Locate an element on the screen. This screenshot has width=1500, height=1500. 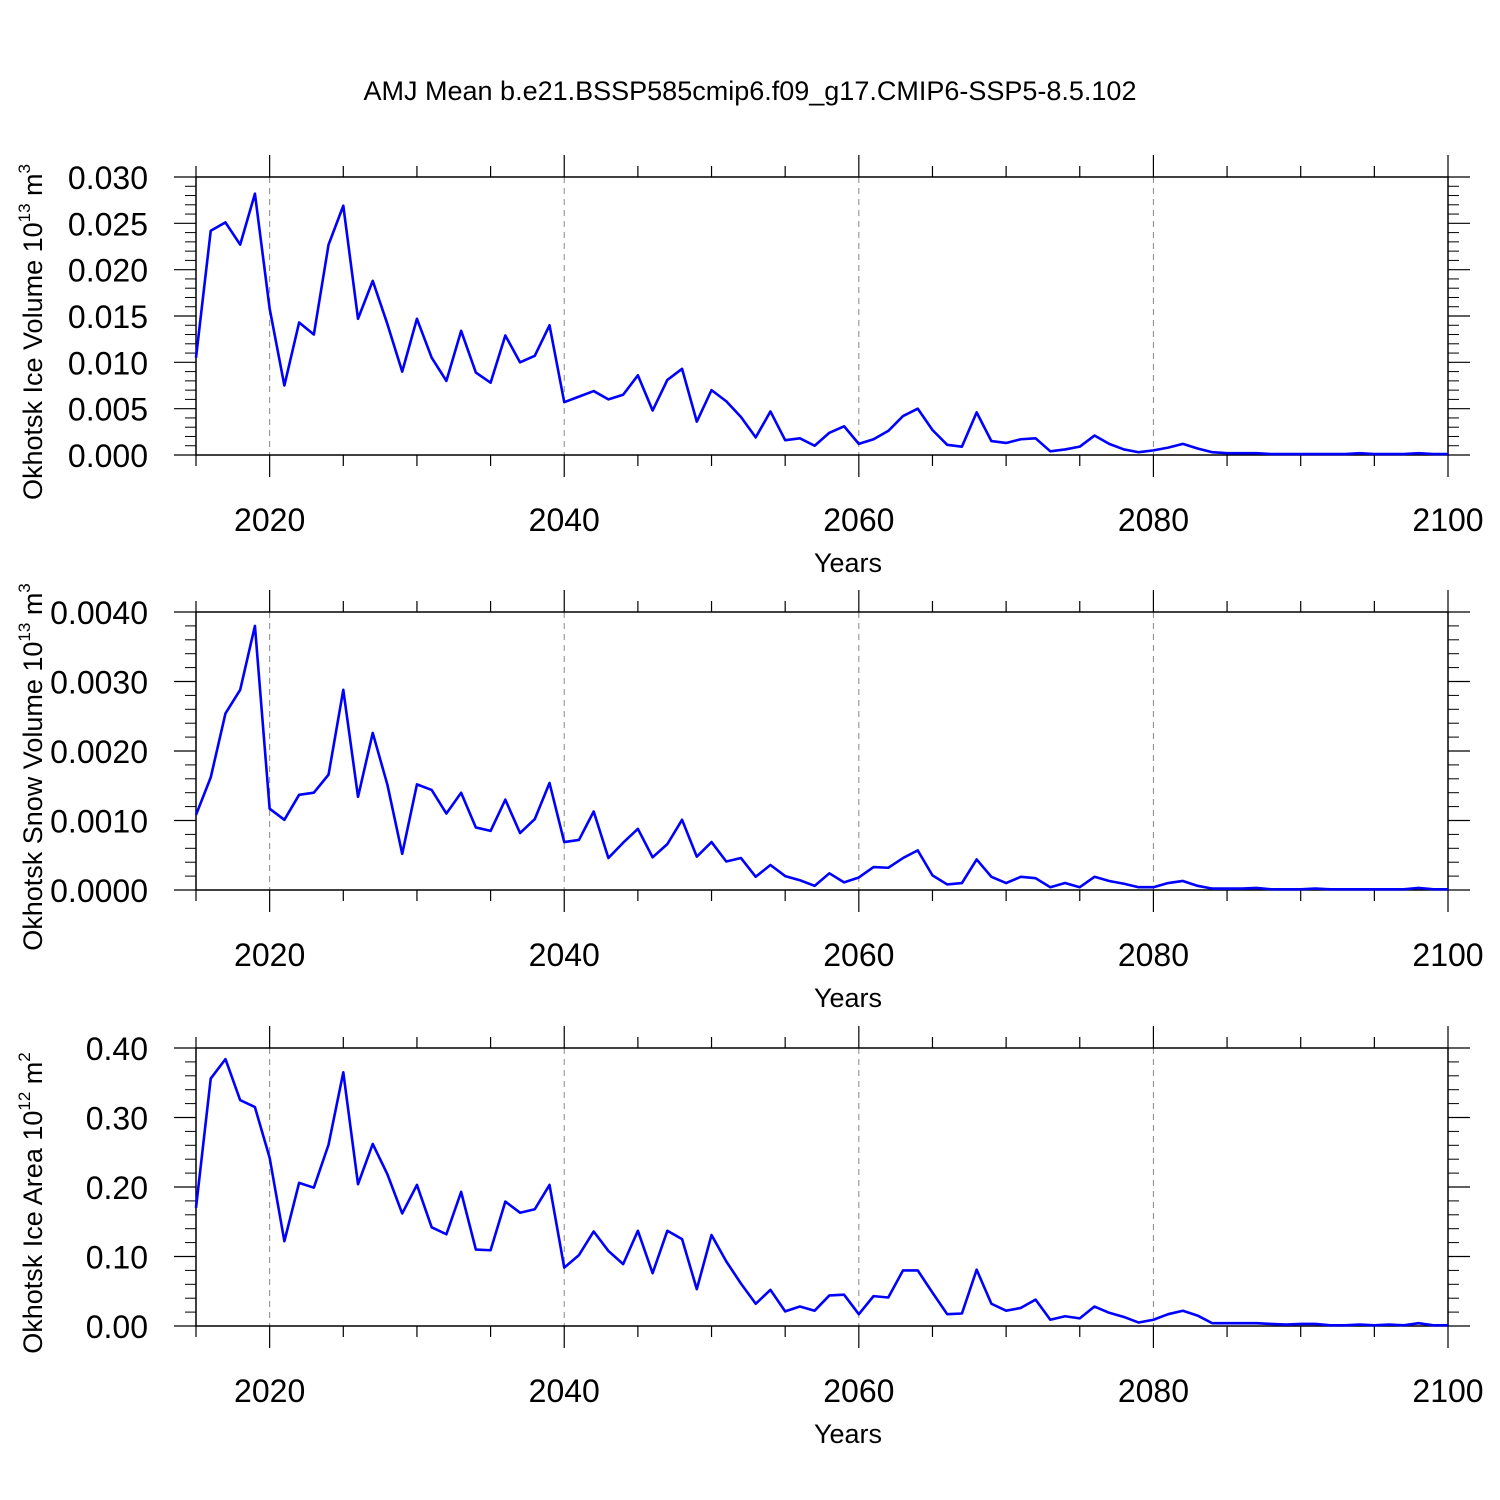
y-tick-label: 0.30 is located at coordinates (117, 1119).